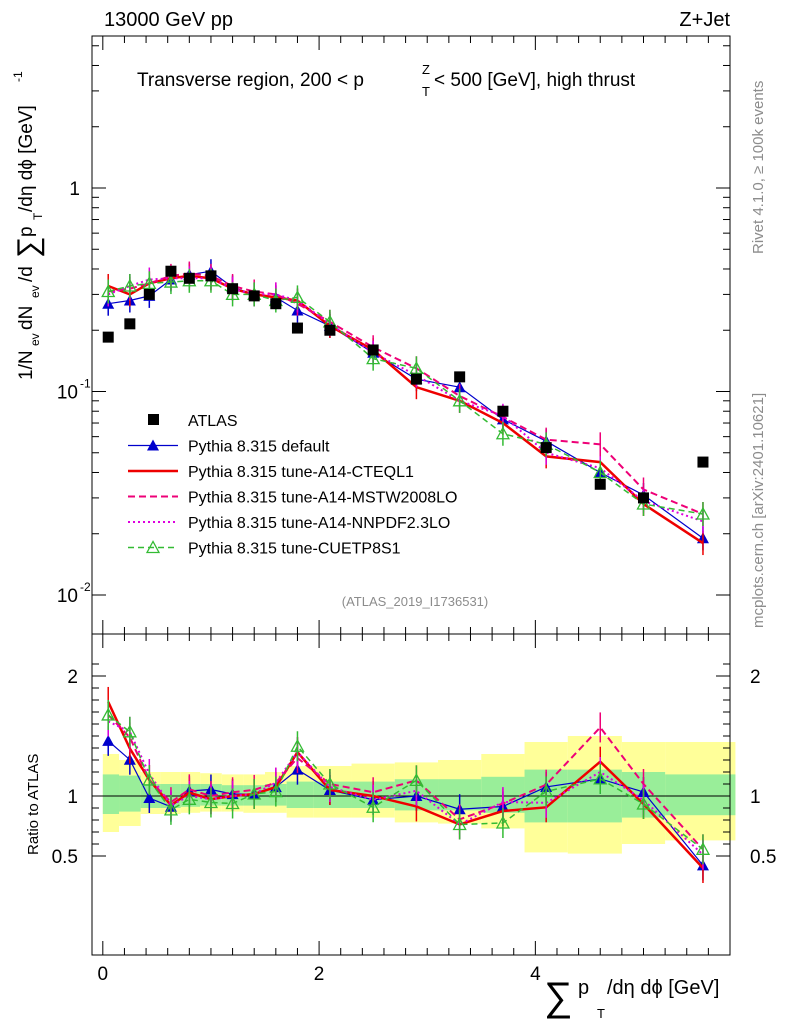 Image resolution: width=786 pixels, height=1024 pixels. What do you see at coordinates (322, 498) in the screenshot?
I see `legend-label-mstw: Pythia 8.315 tune-A14-MSTW2008LO` at bounding box center [322, 498].